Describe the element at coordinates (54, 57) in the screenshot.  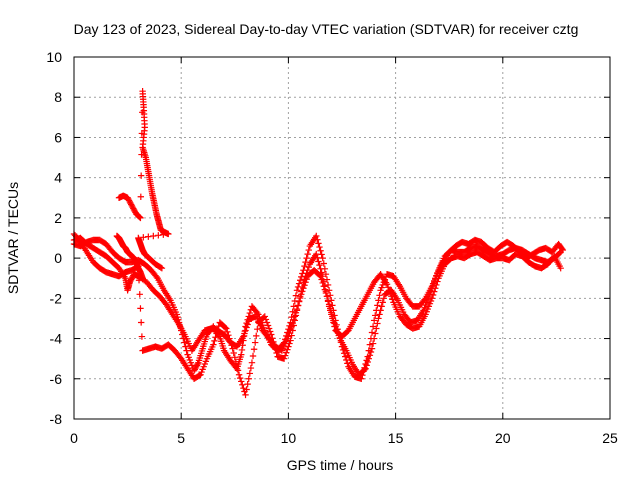
I see `y-tick-label: 10` at that location.